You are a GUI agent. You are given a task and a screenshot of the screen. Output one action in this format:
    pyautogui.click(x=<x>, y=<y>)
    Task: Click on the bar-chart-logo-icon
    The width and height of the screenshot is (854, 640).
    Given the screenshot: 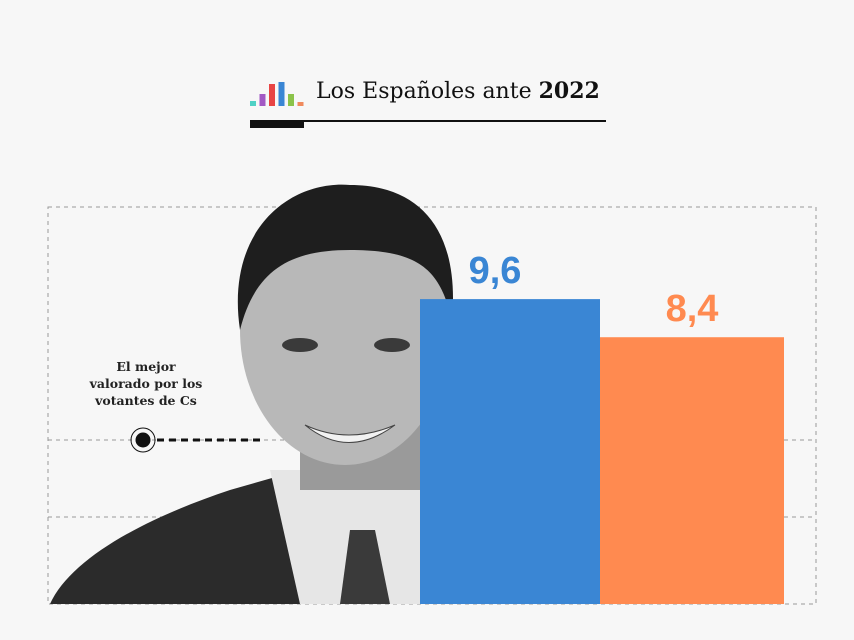 What is the action you would take?
    pyautogui.click(x=277, y=94)
    